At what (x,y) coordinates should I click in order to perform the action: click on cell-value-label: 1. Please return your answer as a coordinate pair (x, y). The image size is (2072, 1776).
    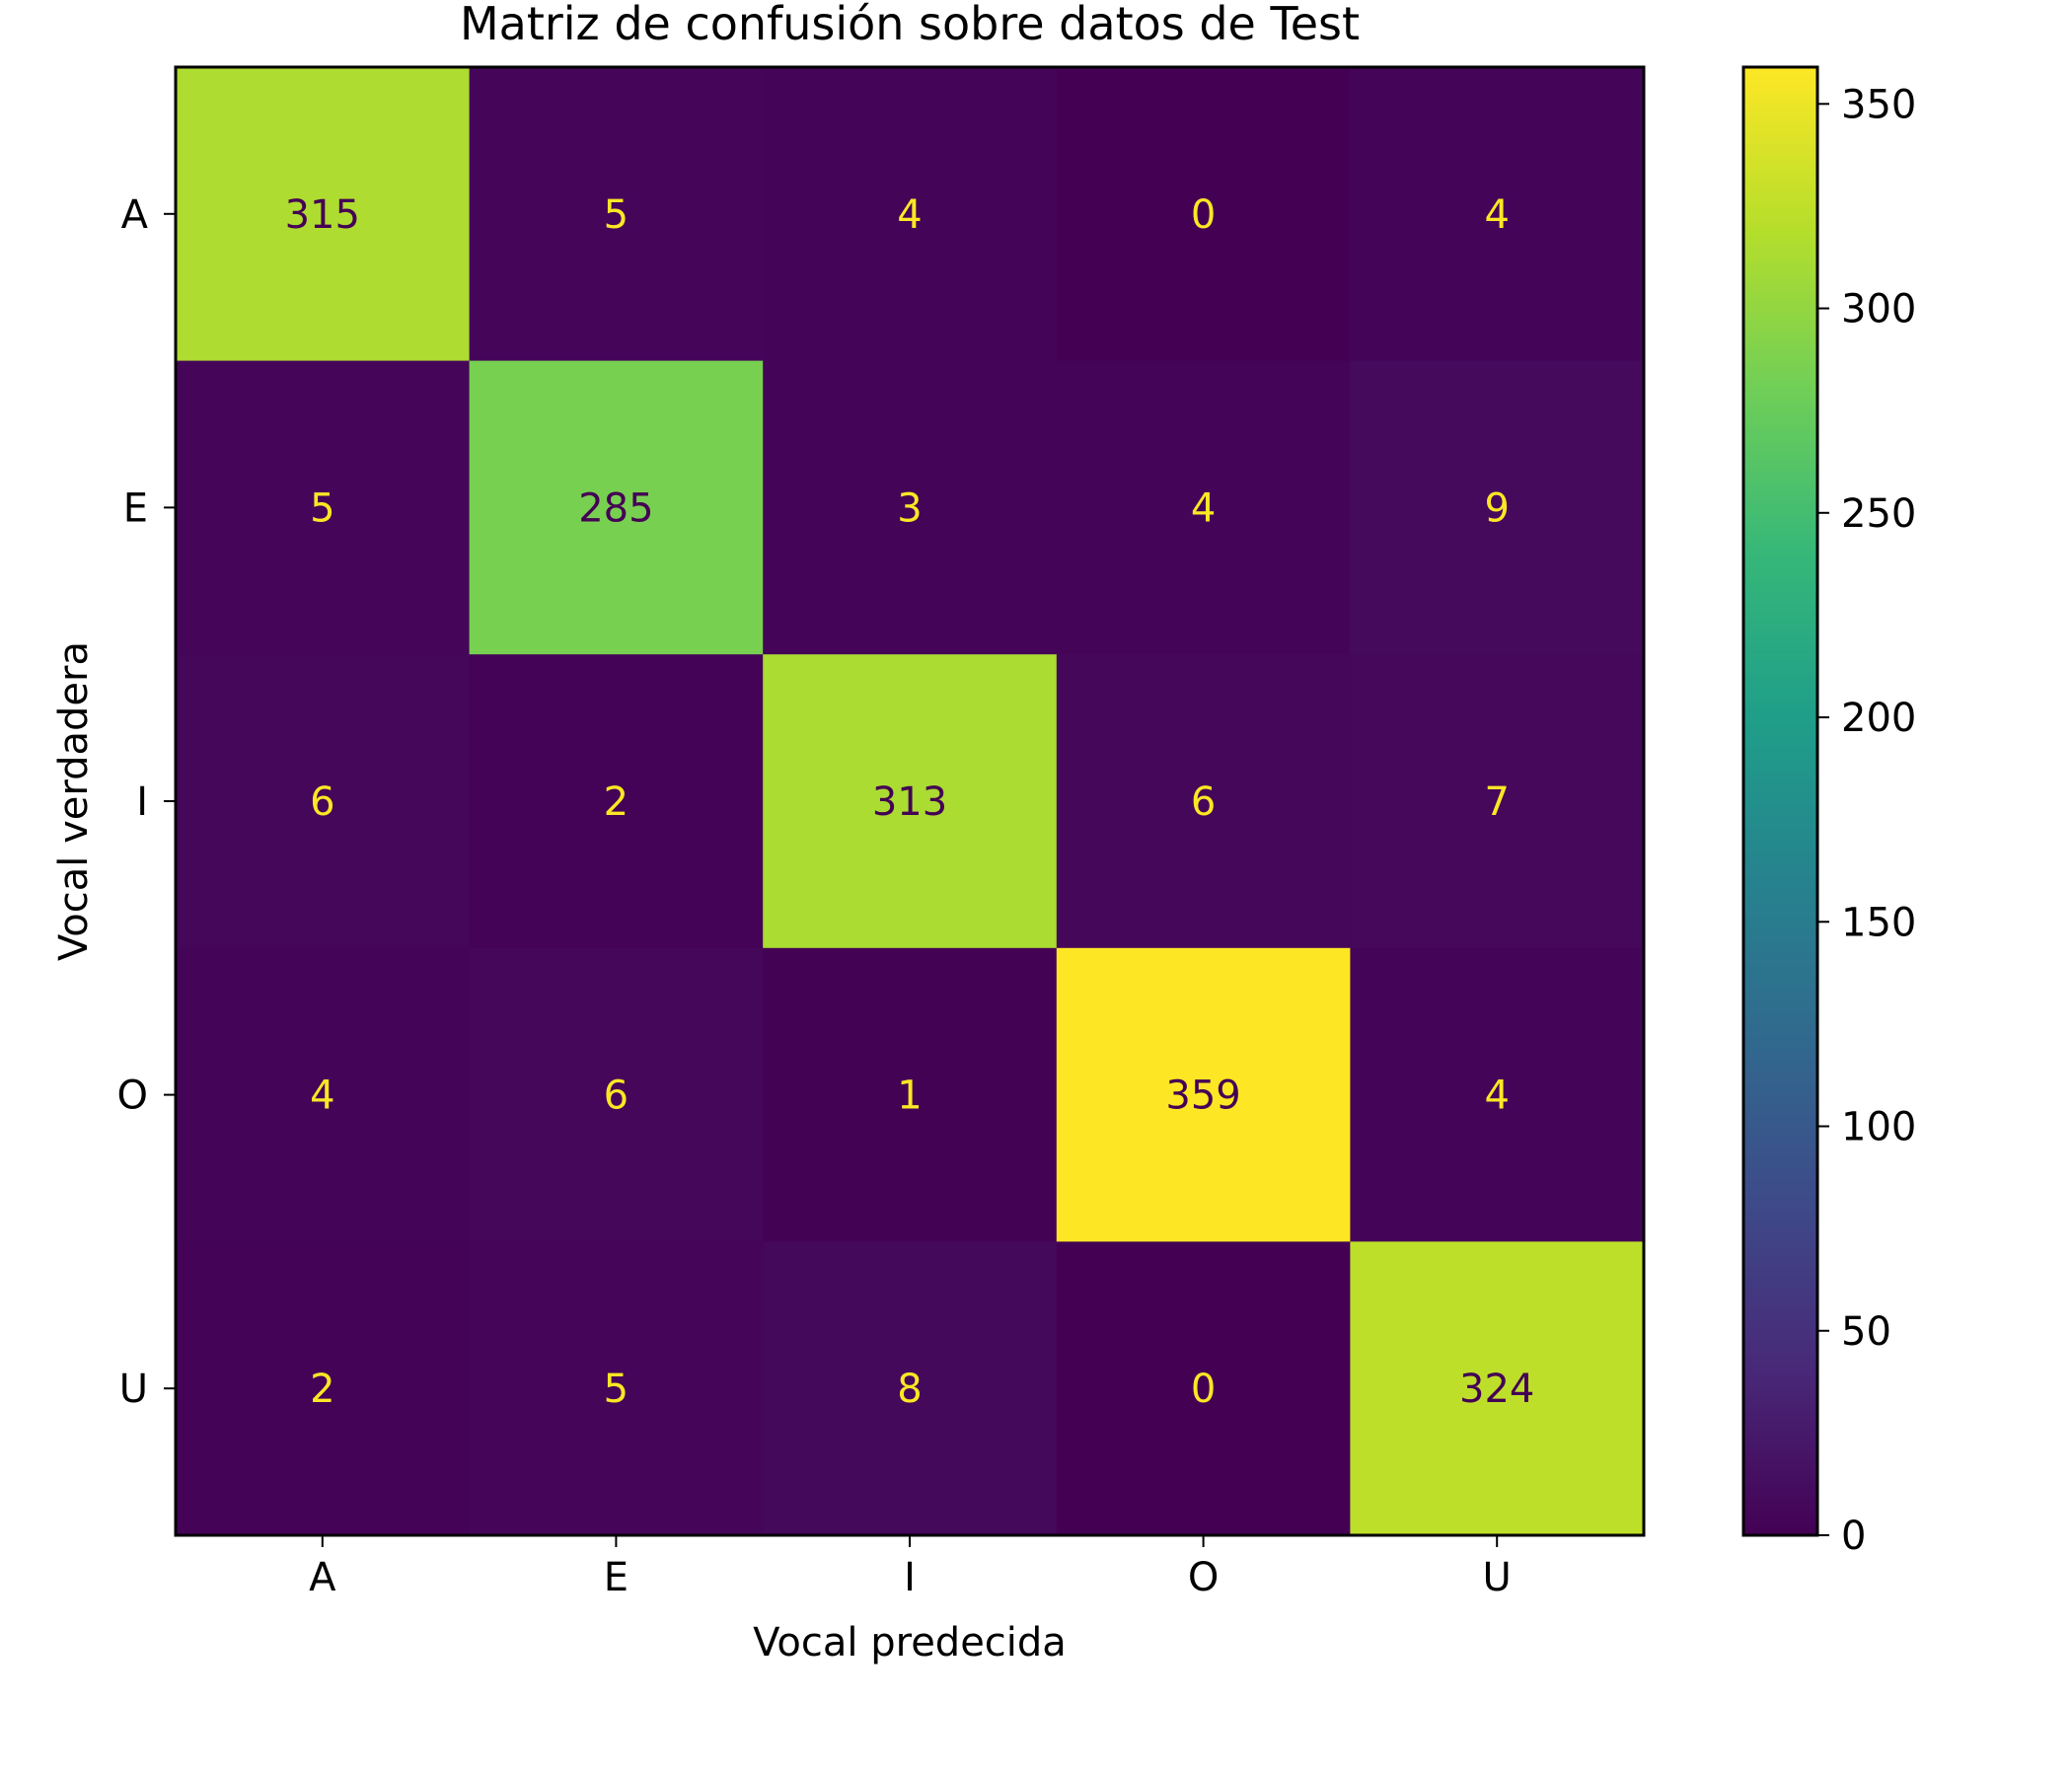
    Looking at the image, I should click on (910, 1096).